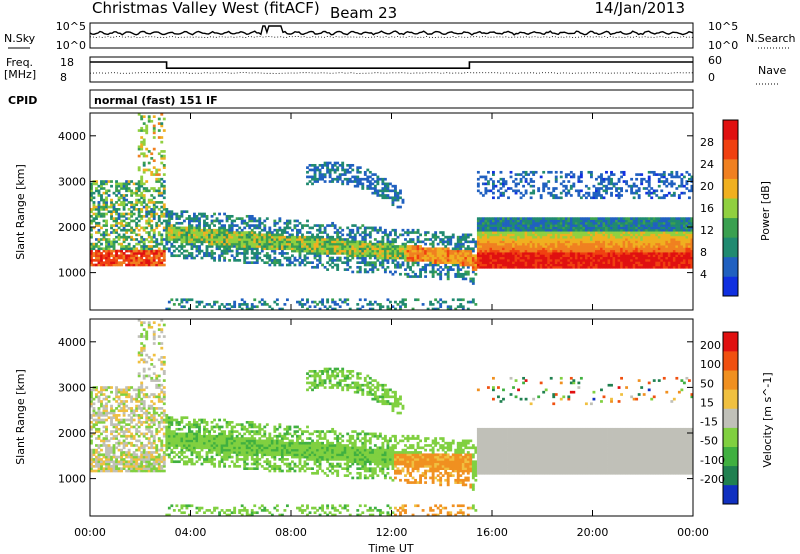  I want to click on nsky-tick-top: 10^5, so click(71, 26).